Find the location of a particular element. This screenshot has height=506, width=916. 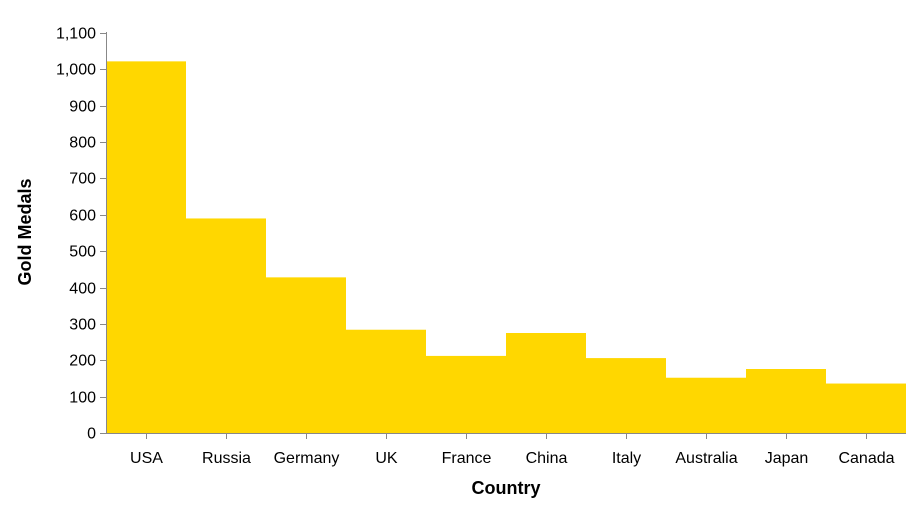

y-tick-label: 400 is located at coordinates (82, 289).